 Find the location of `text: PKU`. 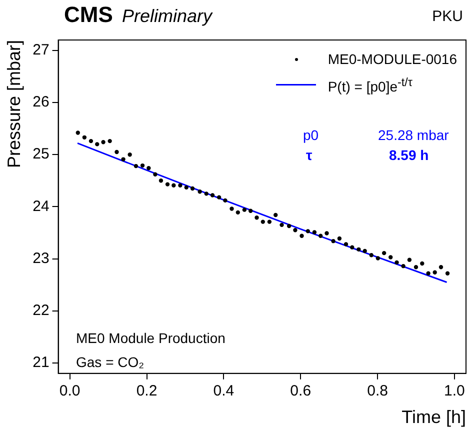

text: PKU is located at coordinates (447, 16).